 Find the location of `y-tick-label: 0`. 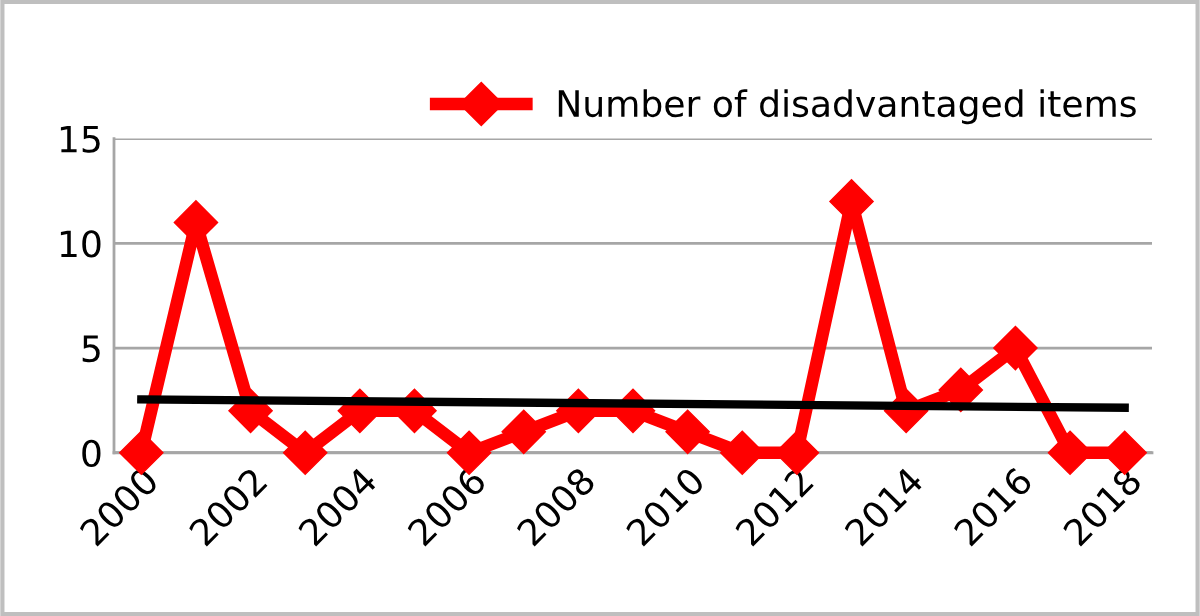

y-tick-label: 0 is located at coordinates (91, 453).